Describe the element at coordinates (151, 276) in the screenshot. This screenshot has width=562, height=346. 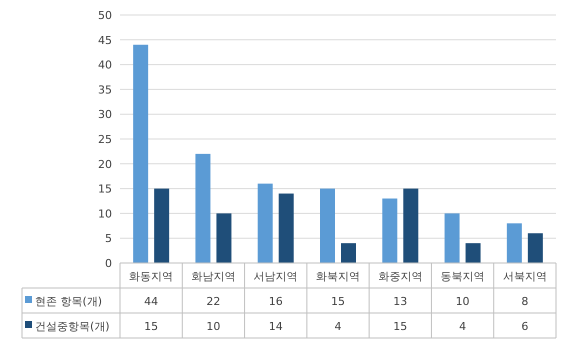
I see `x-tick-label: 화동지역` at that location.